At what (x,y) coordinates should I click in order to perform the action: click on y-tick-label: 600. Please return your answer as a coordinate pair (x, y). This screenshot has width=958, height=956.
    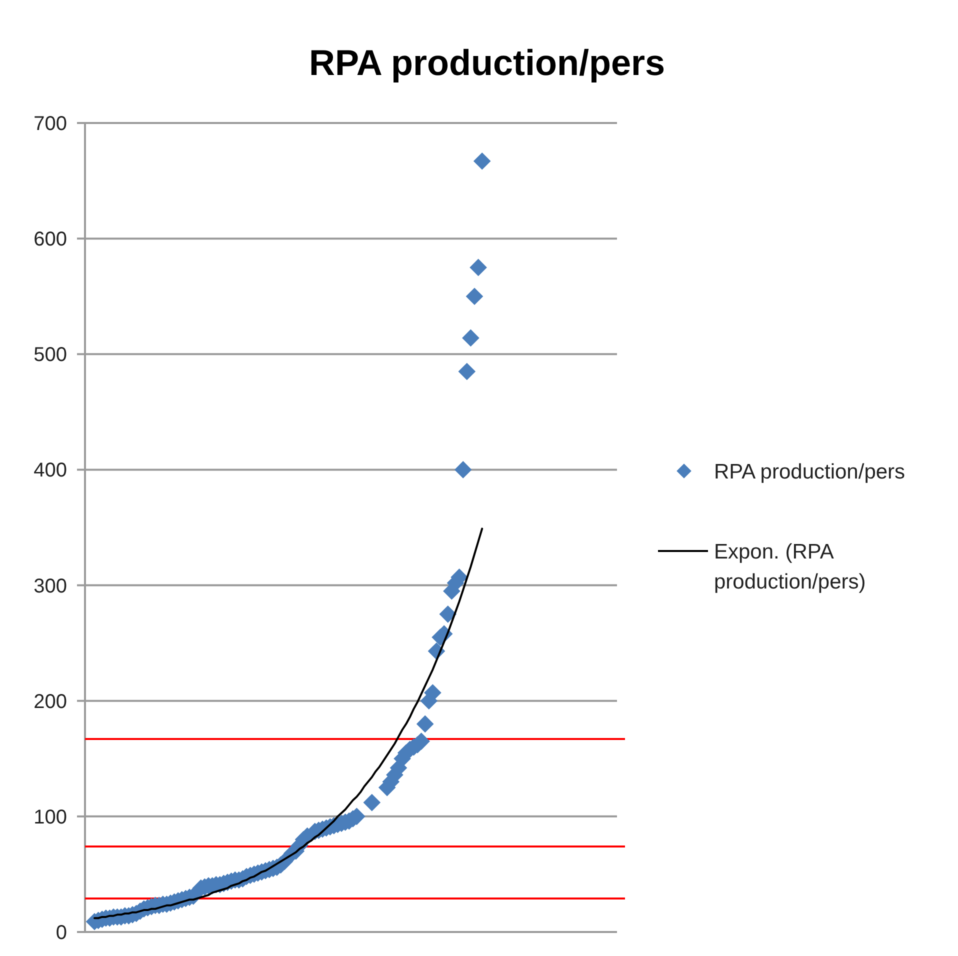
    Looking at the image, I should click on (50, 239).